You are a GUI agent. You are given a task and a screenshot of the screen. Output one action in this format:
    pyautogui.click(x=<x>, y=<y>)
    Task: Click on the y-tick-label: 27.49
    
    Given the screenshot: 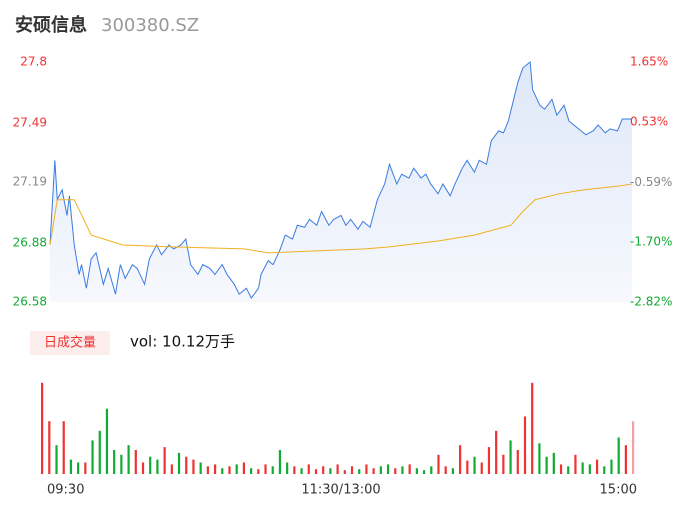 What is the action you would take?
    pyautogui.click(x=30, y=122)
    